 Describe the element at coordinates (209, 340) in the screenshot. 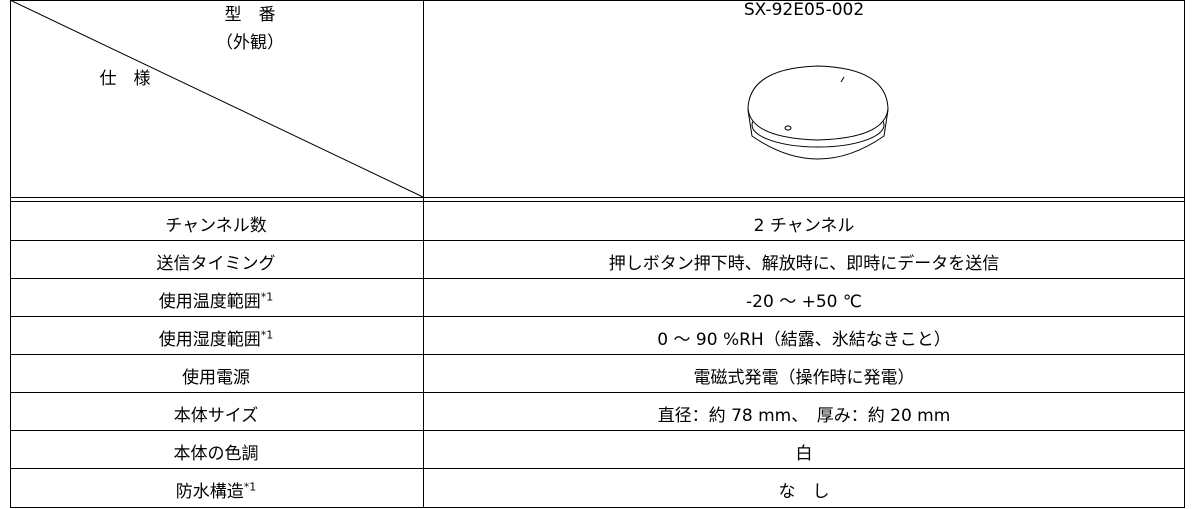

I see `spec-name-text: 使用湿度範囲` at that location.